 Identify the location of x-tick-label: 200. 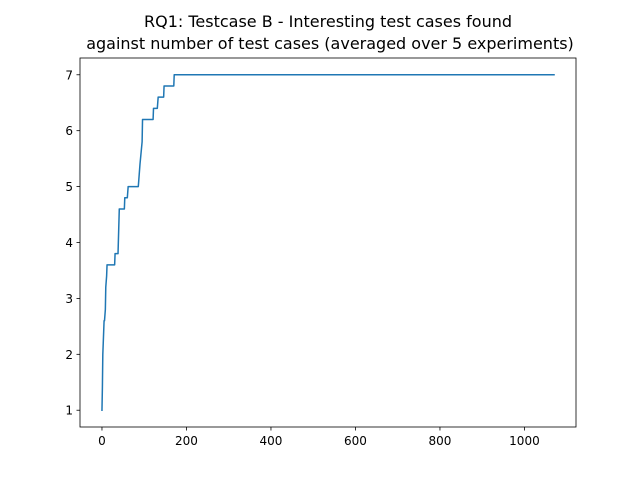
(186, 441).